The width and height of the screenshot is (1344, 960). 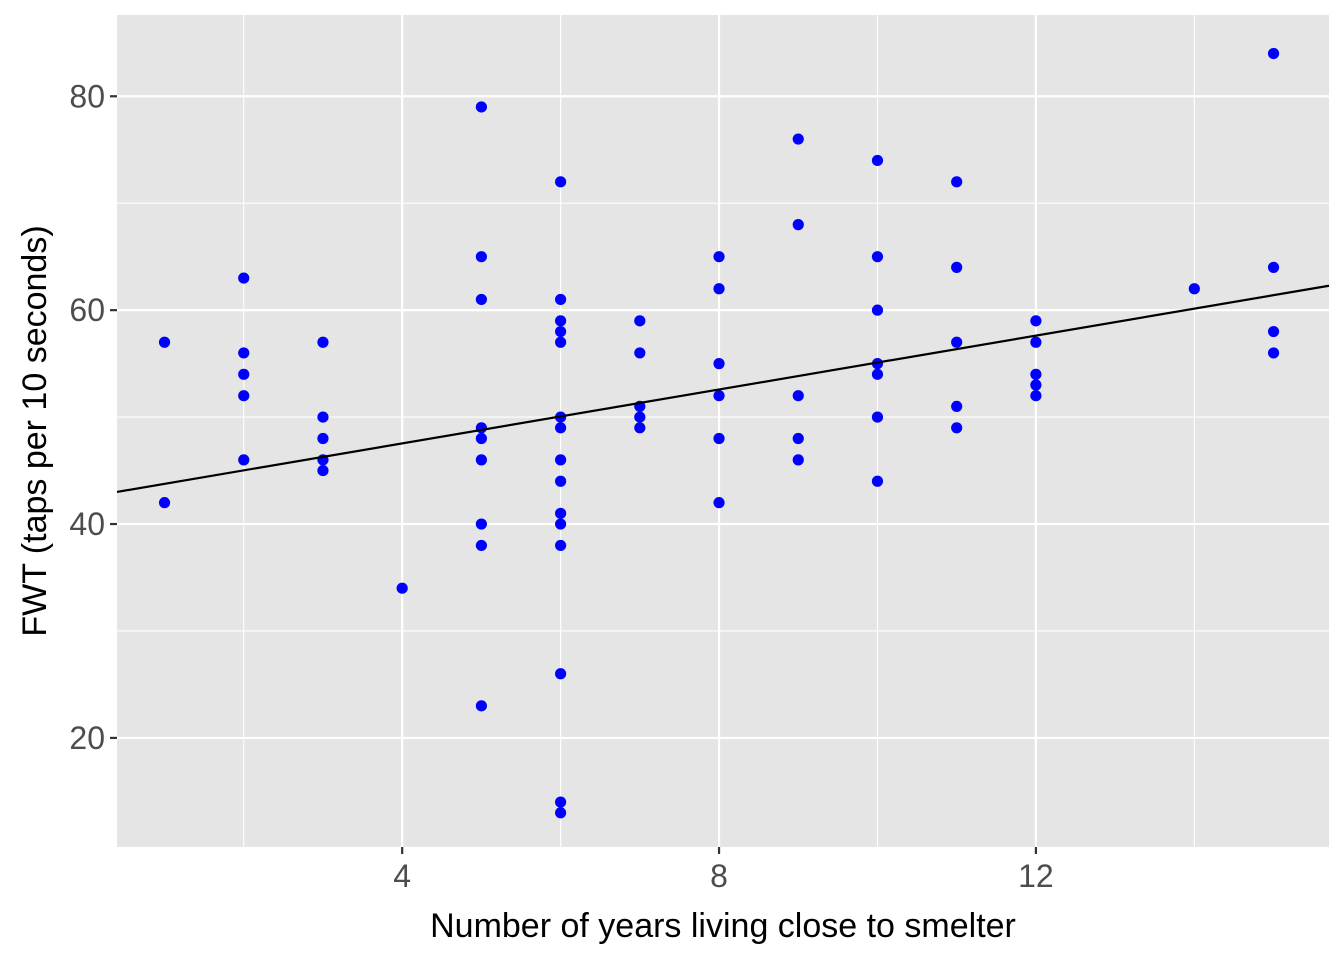 I want to click on x-axis: 4 8 12, so click(x=723, y=870).